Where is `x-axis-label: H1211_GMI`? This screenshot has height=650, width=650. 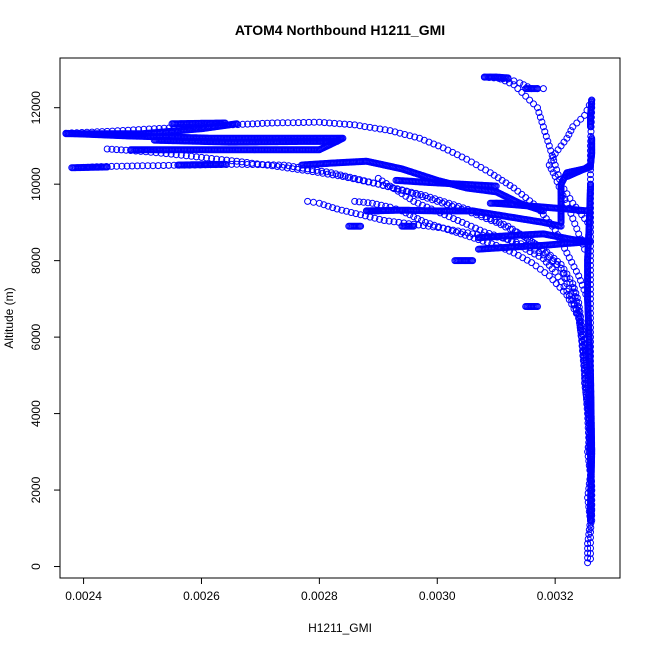 x-axis-label: H1211_GMI is located at coordinates (340, 628).